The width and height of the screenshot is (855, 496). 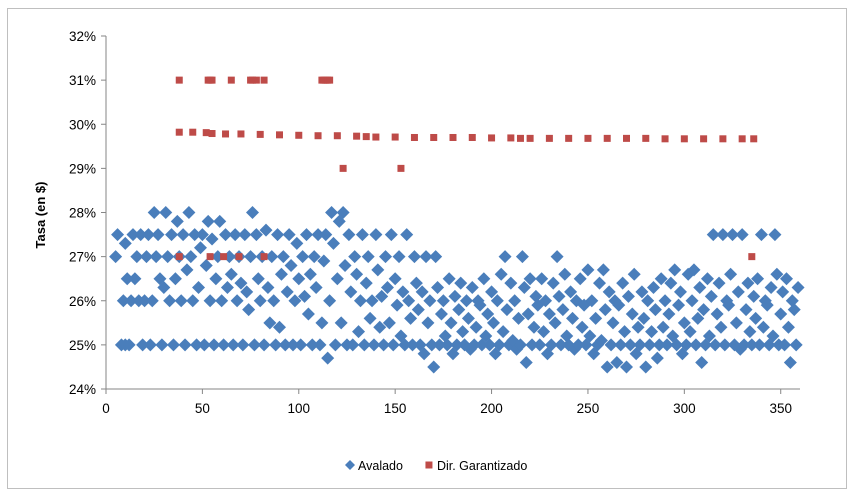 What do you see at coordinates (374, 466) in the screenshot?
I see `legend-item-1: Avalado` at bounding box center [374, 466].